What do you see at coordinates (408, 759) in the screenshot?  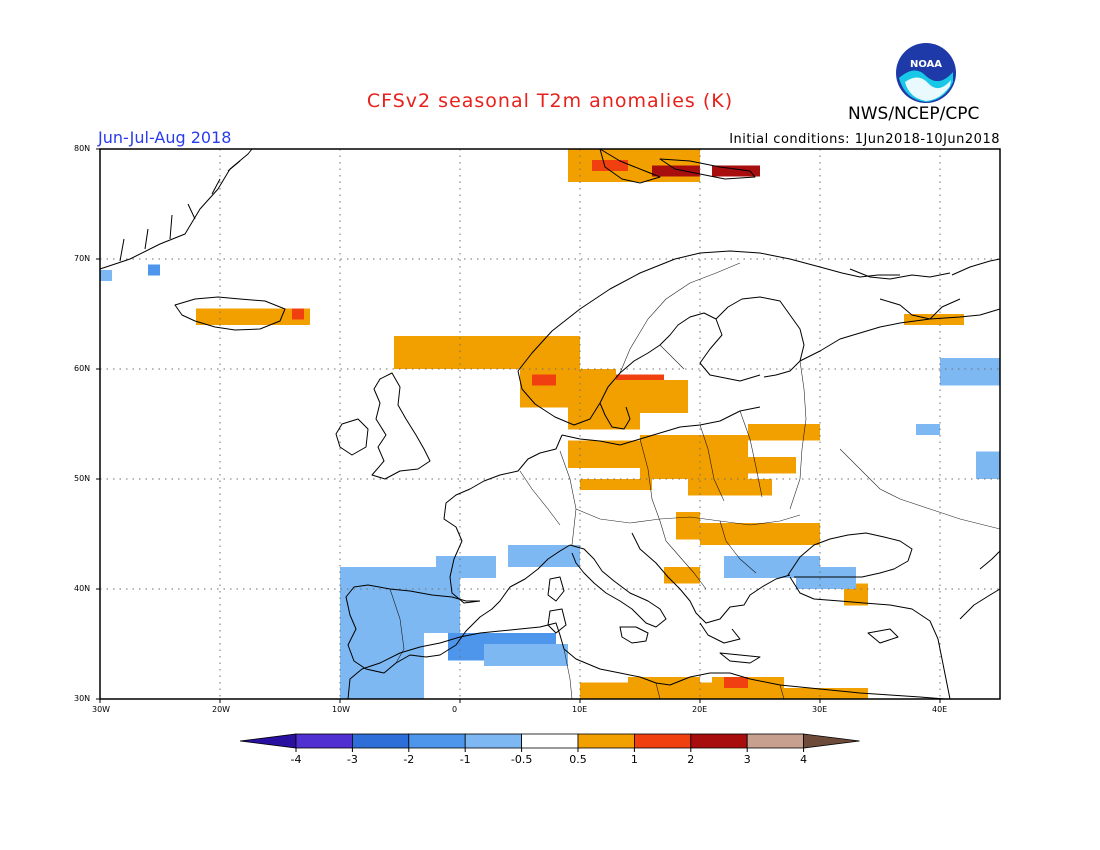 I see `colorbar-label-2: -2` at bounding box center [408, 759].